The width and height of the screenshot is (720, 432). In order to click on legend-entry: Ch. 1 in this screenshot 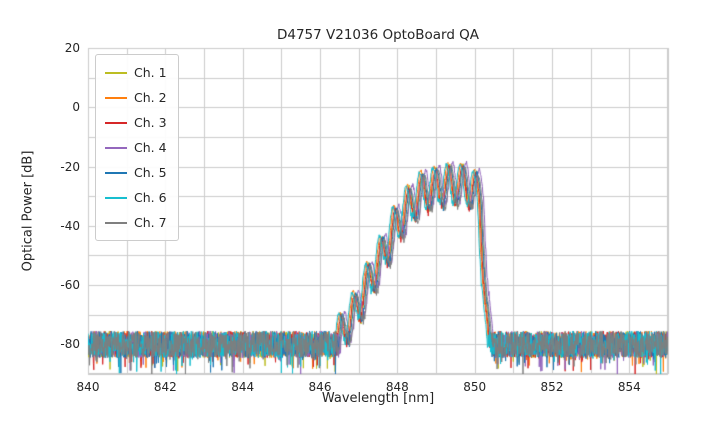, I will do `click(136, 72)`.